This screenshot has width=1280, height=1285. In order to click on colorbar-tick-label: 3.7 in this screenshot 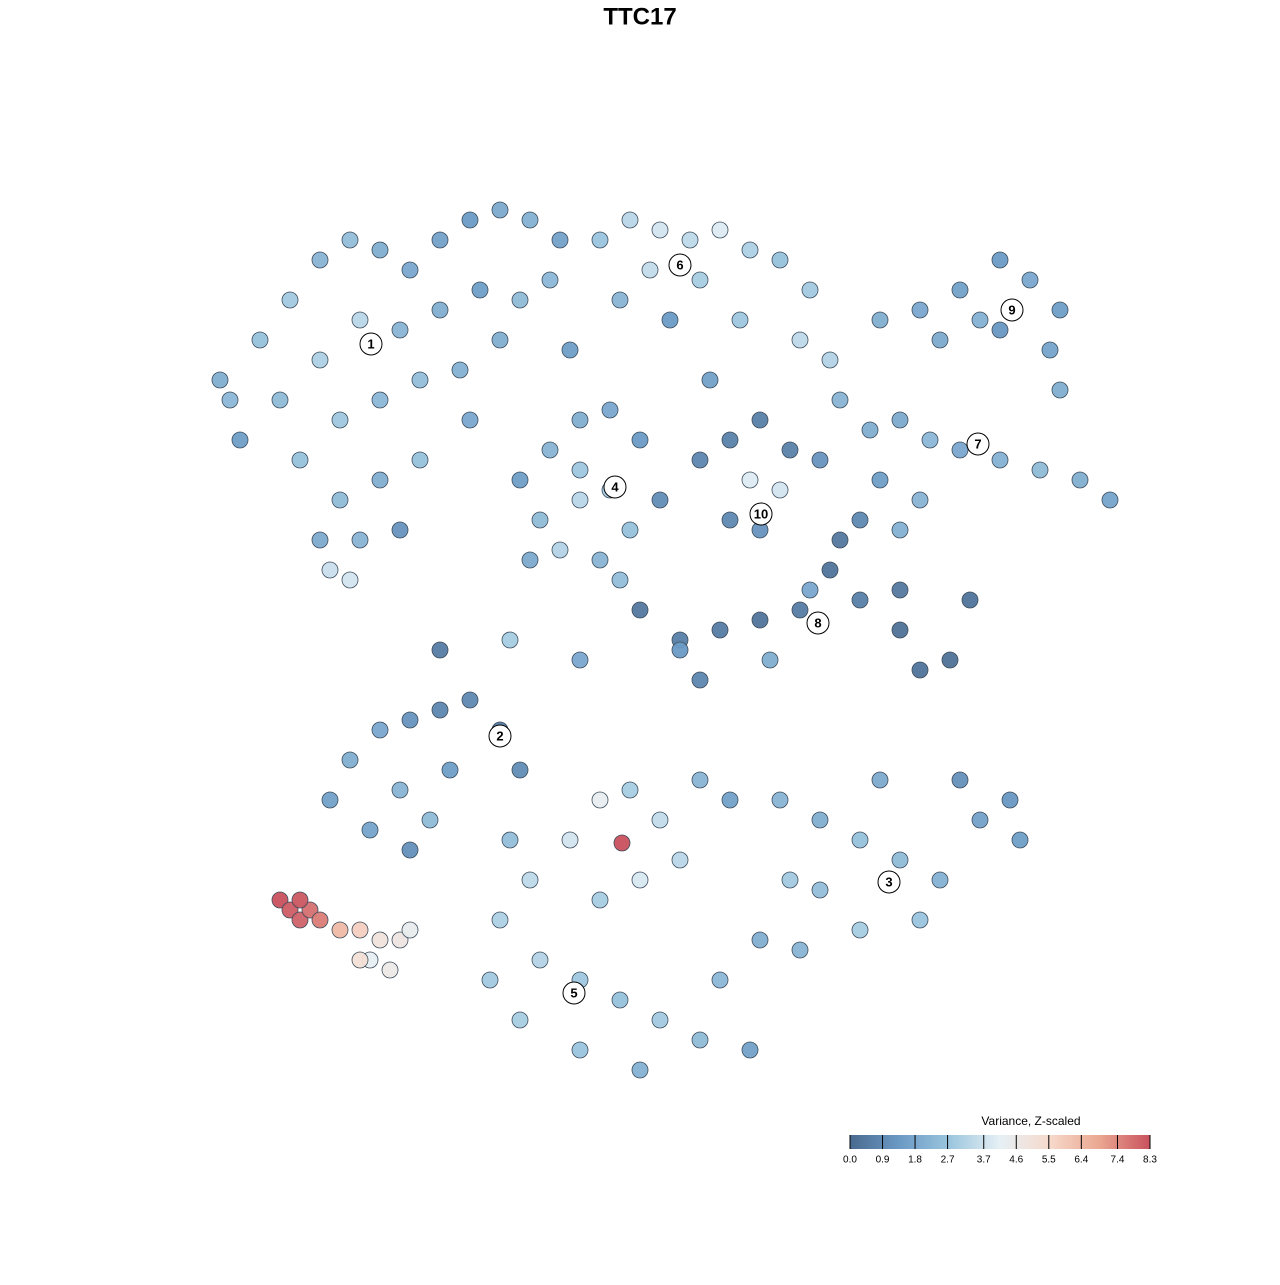, I will do `click(984, 1160)`.